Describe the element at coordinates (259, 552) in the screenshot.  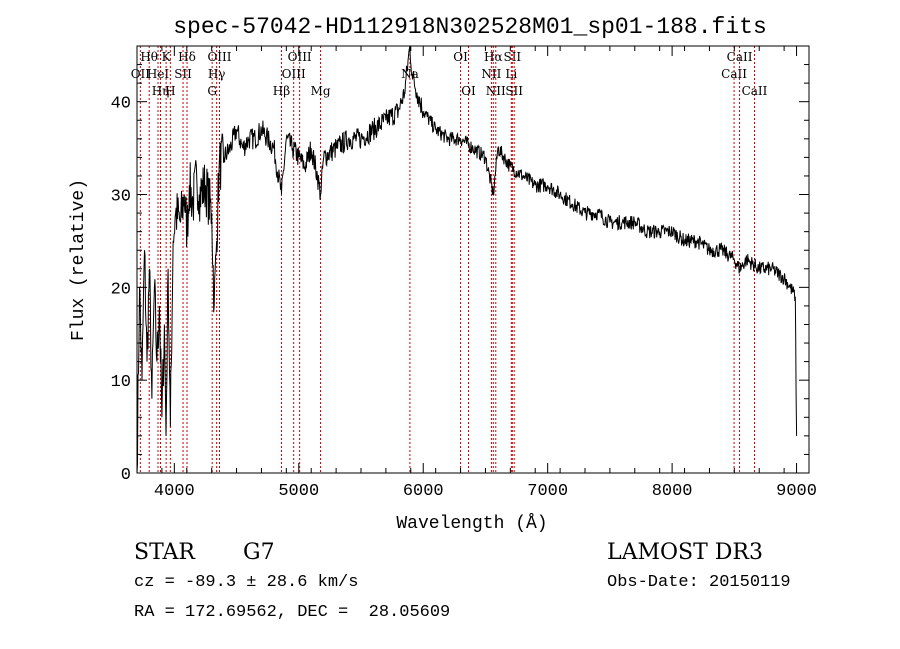
I see `spectral-subclass: G7` at that location.